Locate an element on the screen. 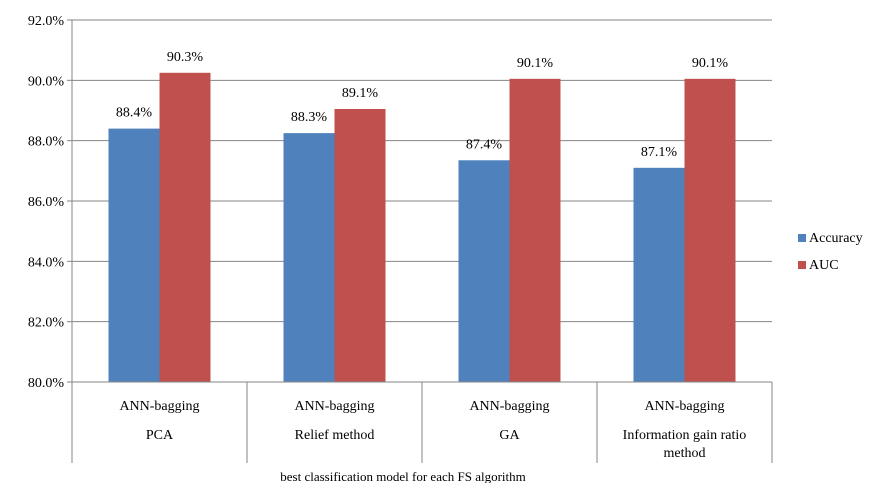 Image resolution: width=877 pixels, height=483 pixels. legend-swatch-accuracy is located at coordinates (802, 238).